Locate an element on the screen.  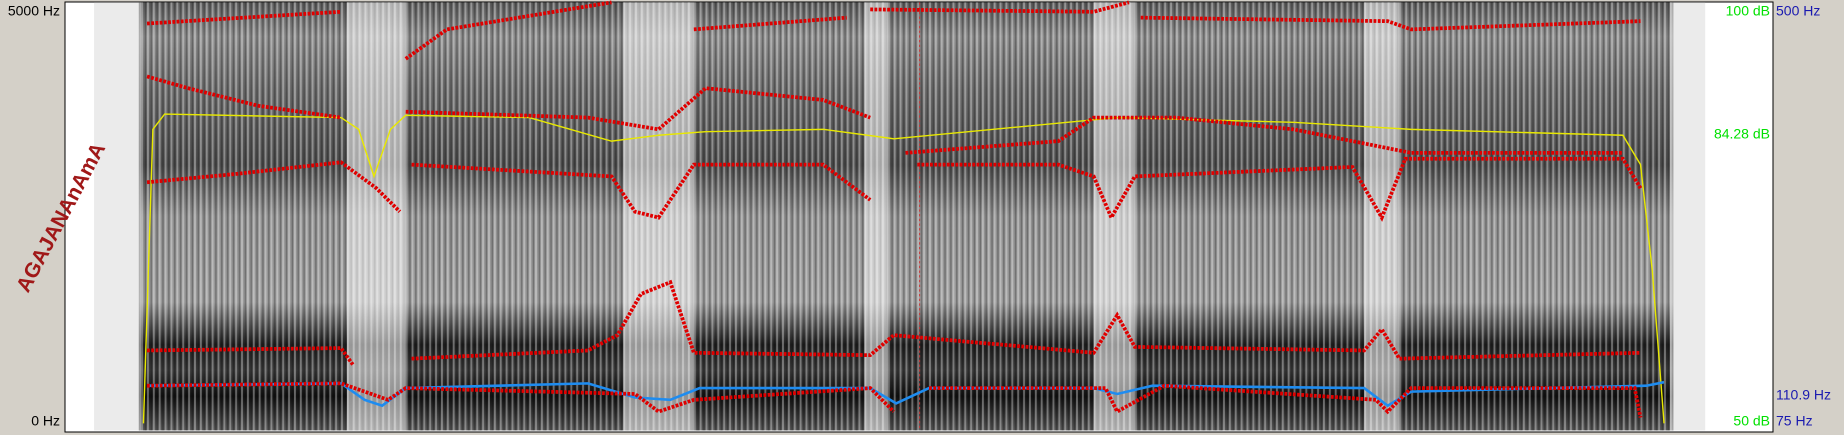
frequency-min-label: 0 Hz is located at coordinates (45, 421).